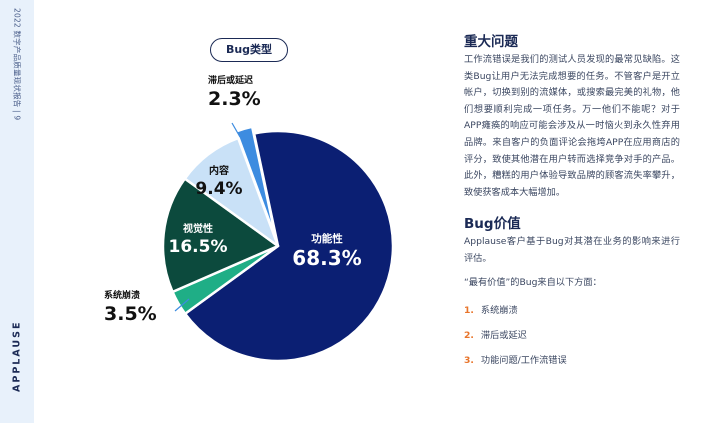 This screenshot has width=710, height=423. Describe the element at coordinates (327, 238) in the screenshot. I see `slice-label-functional: 功能性` at that location.